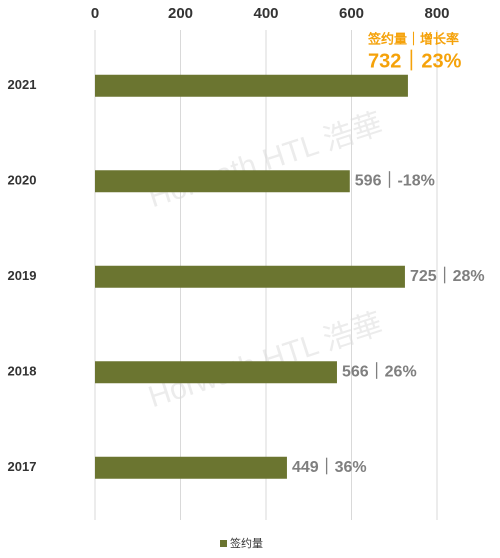 The width and height of the screenshot is (500, 558). Describe the element at coordinates (246, 543) in the screenshot. I see `legend-label: 签约量` at that location.